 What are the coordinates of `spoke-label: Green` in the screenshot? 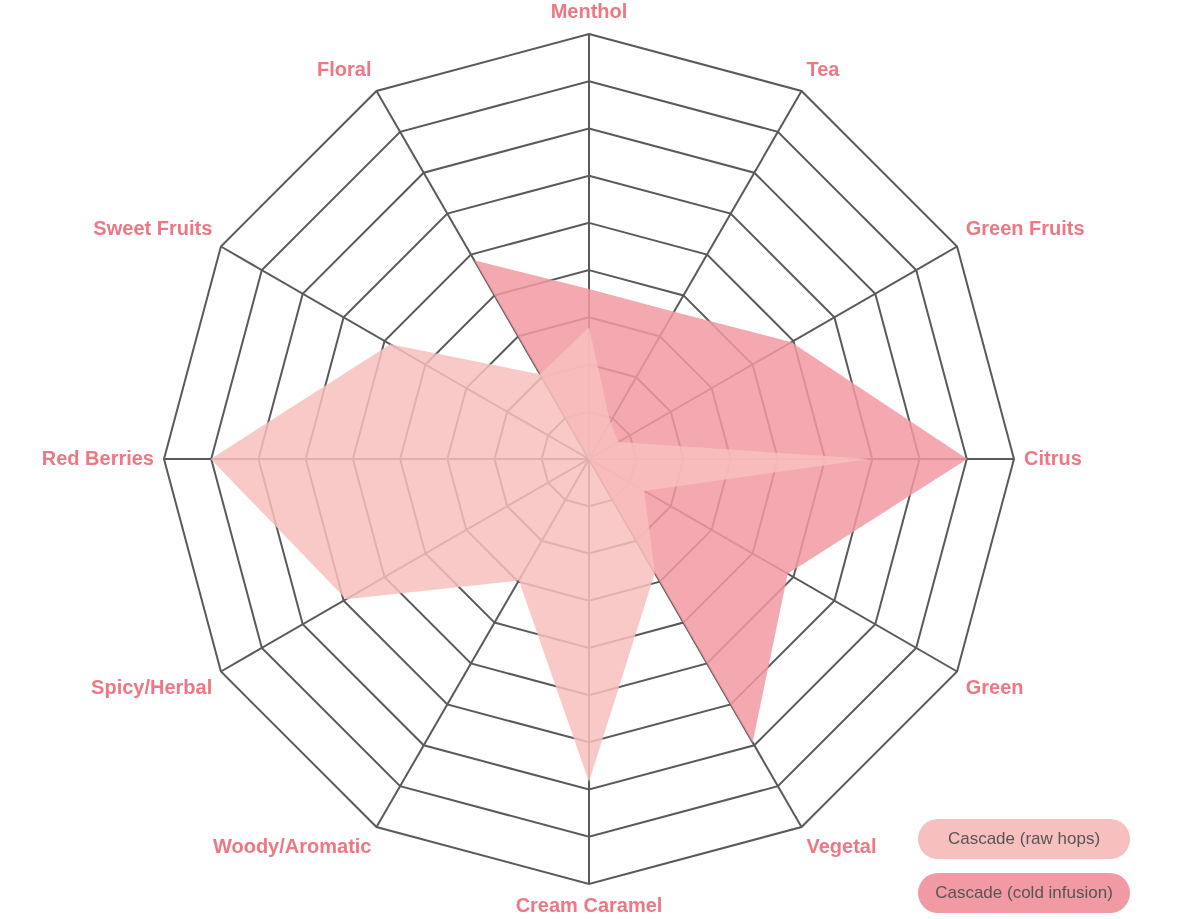 It's located at (994, 687).